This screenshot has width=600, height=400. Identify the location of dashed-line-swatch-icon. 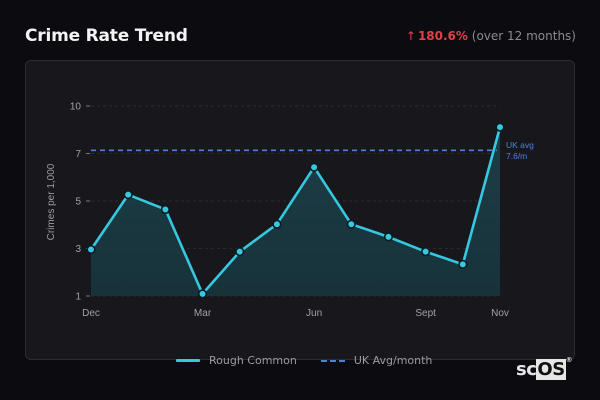
(332, 360).